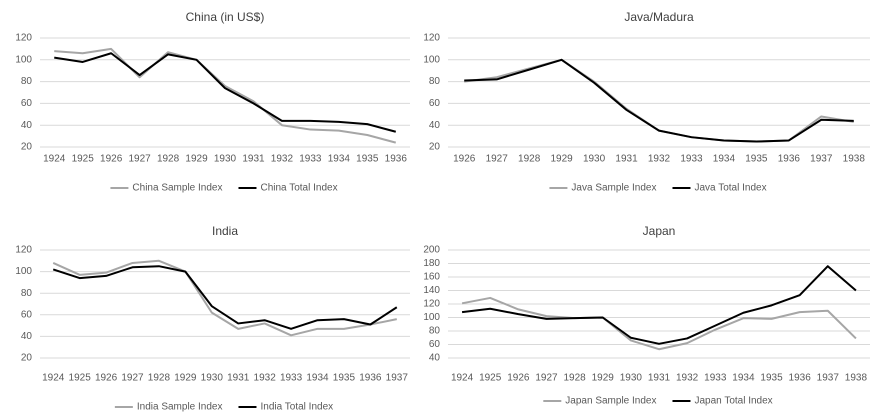 The image size is (876, 414). I want to click on legend-label: India Sample Index, so click(180, 407).